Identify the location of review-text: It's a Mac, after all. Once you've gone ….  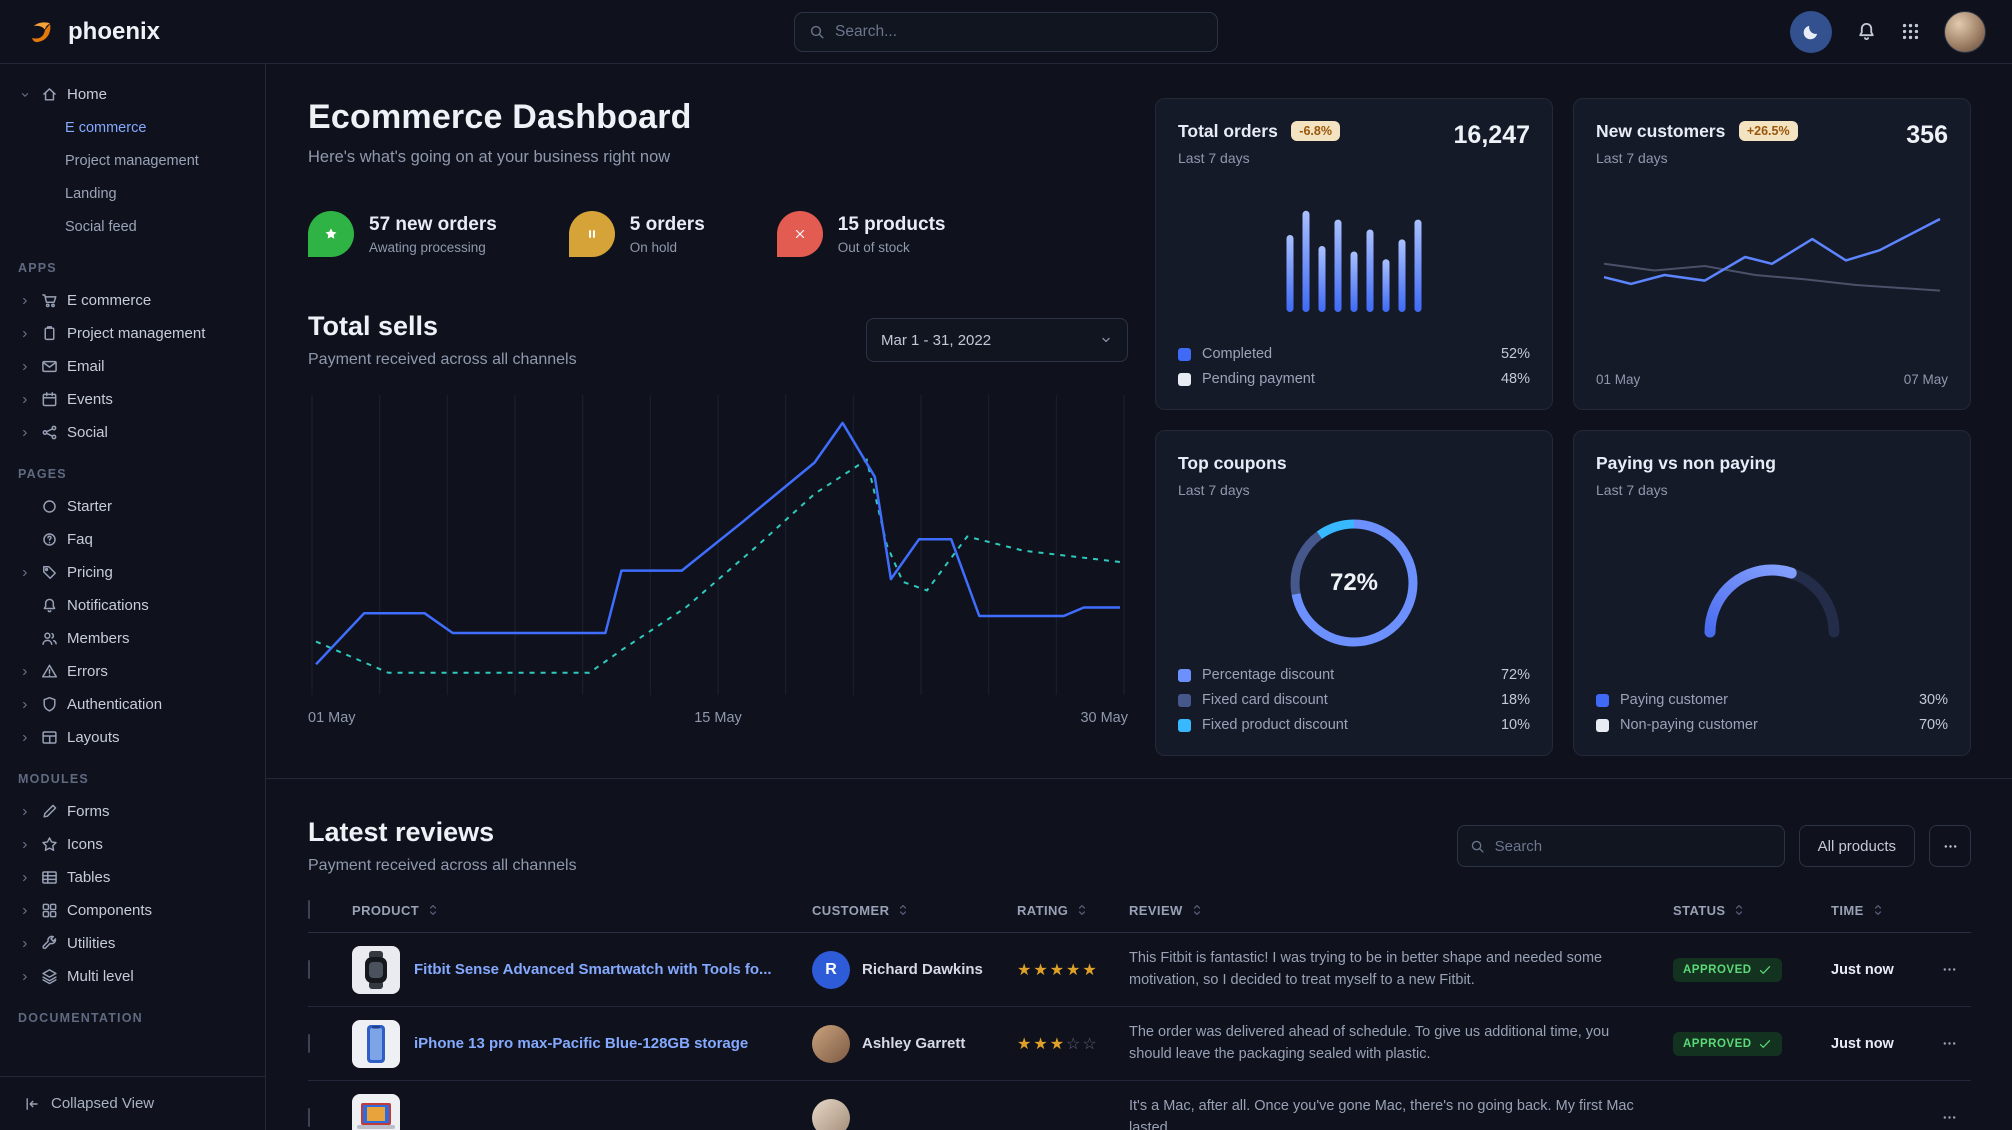
(1381, 1114).